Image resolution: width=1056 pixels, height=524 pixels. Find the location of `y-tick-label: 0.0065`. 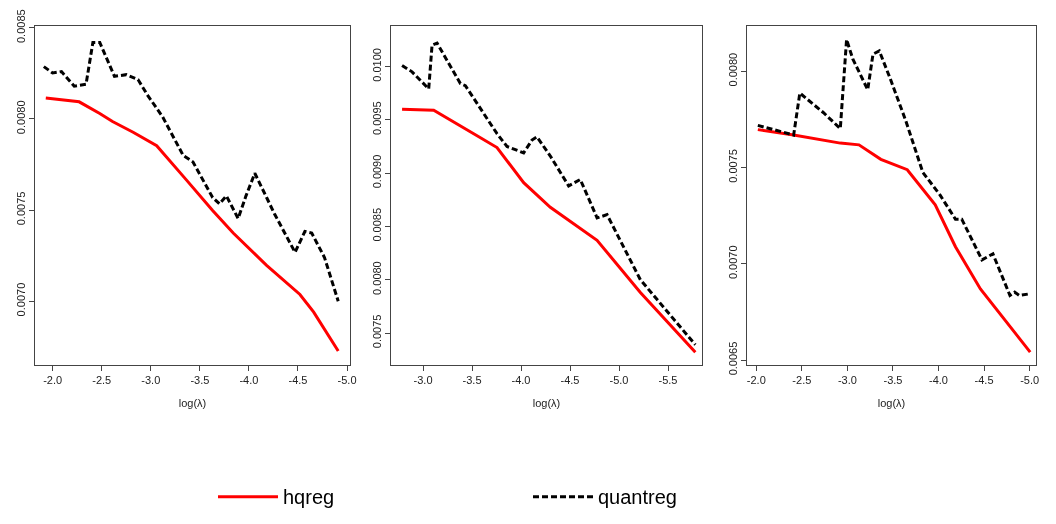

y-tick-label: 0.0065 is located at coordinates (732, 358).